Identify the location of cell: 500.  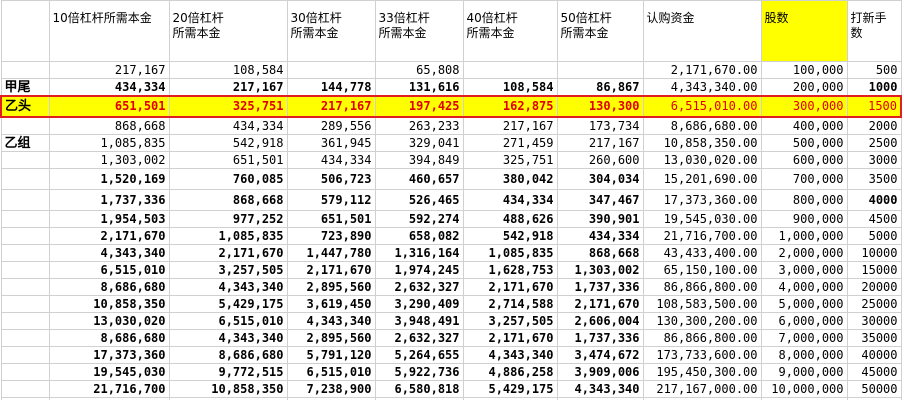
(874, 70).